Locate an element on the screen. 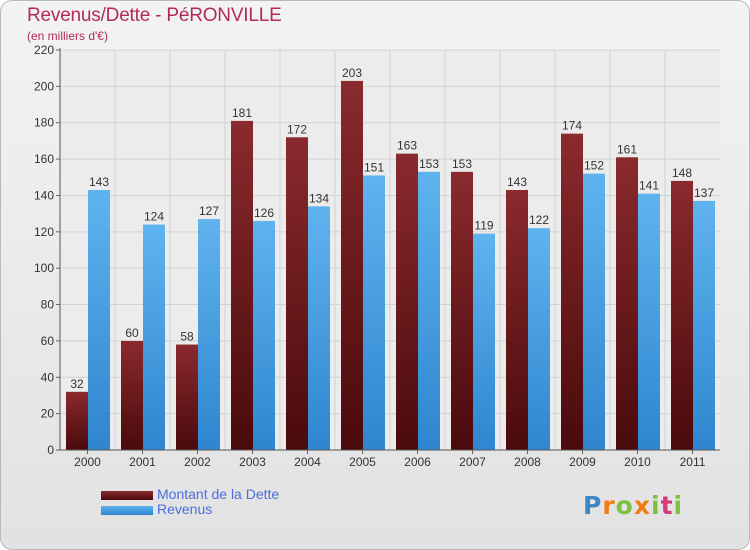 The image size is (750, 550). proxiti-logo: Proxiti is located at coordinates (633, 505).